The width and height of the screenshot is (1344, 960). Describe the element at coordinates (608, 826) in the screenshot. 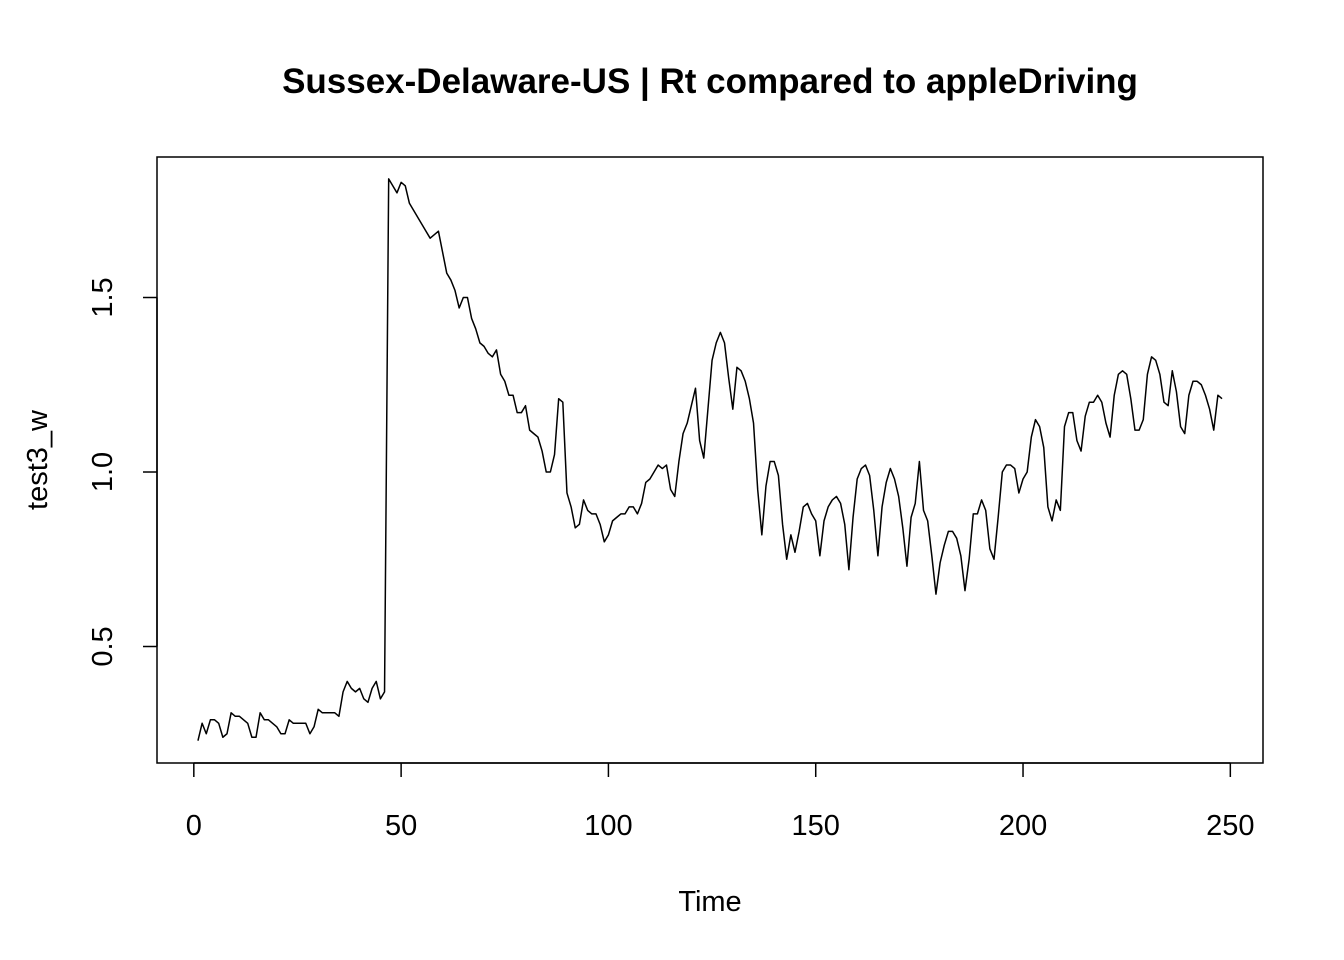

I see `x-tick-label: 100` at that location.